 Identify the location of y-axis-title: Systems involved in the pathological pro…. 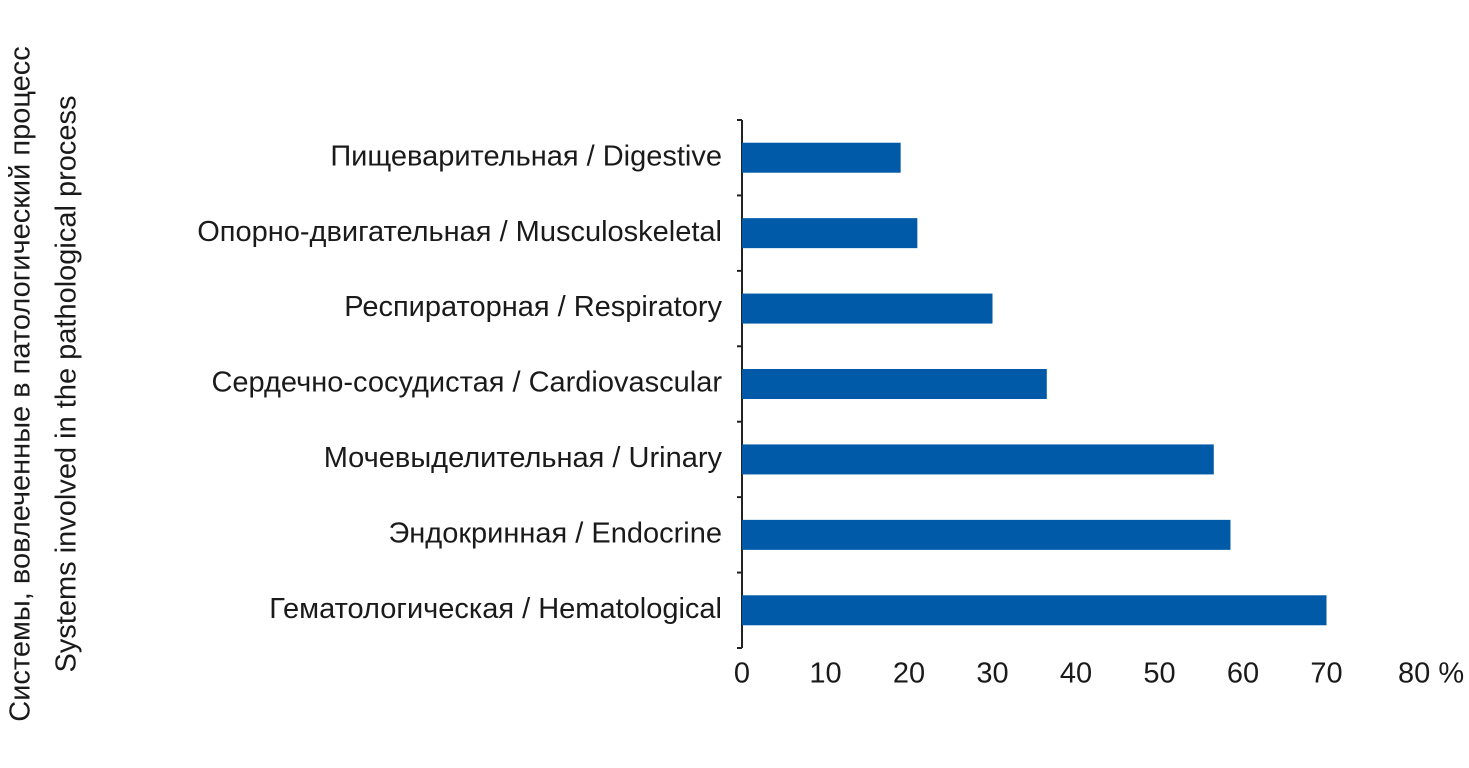
(67, 383).